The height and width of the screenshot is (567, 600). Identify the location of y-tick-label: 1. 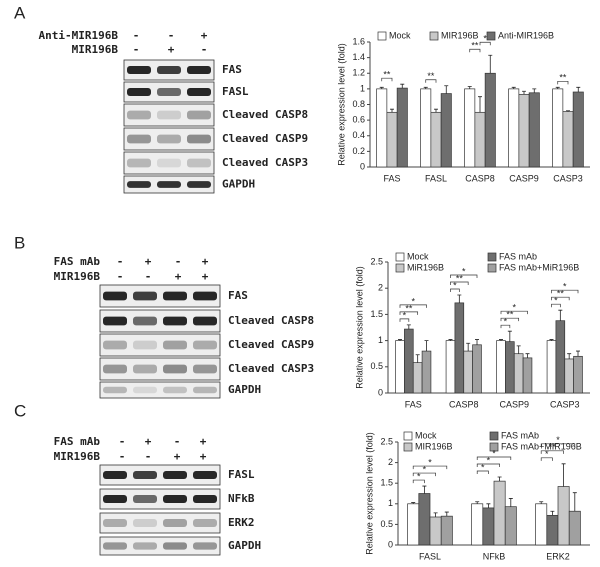
(390, 503).